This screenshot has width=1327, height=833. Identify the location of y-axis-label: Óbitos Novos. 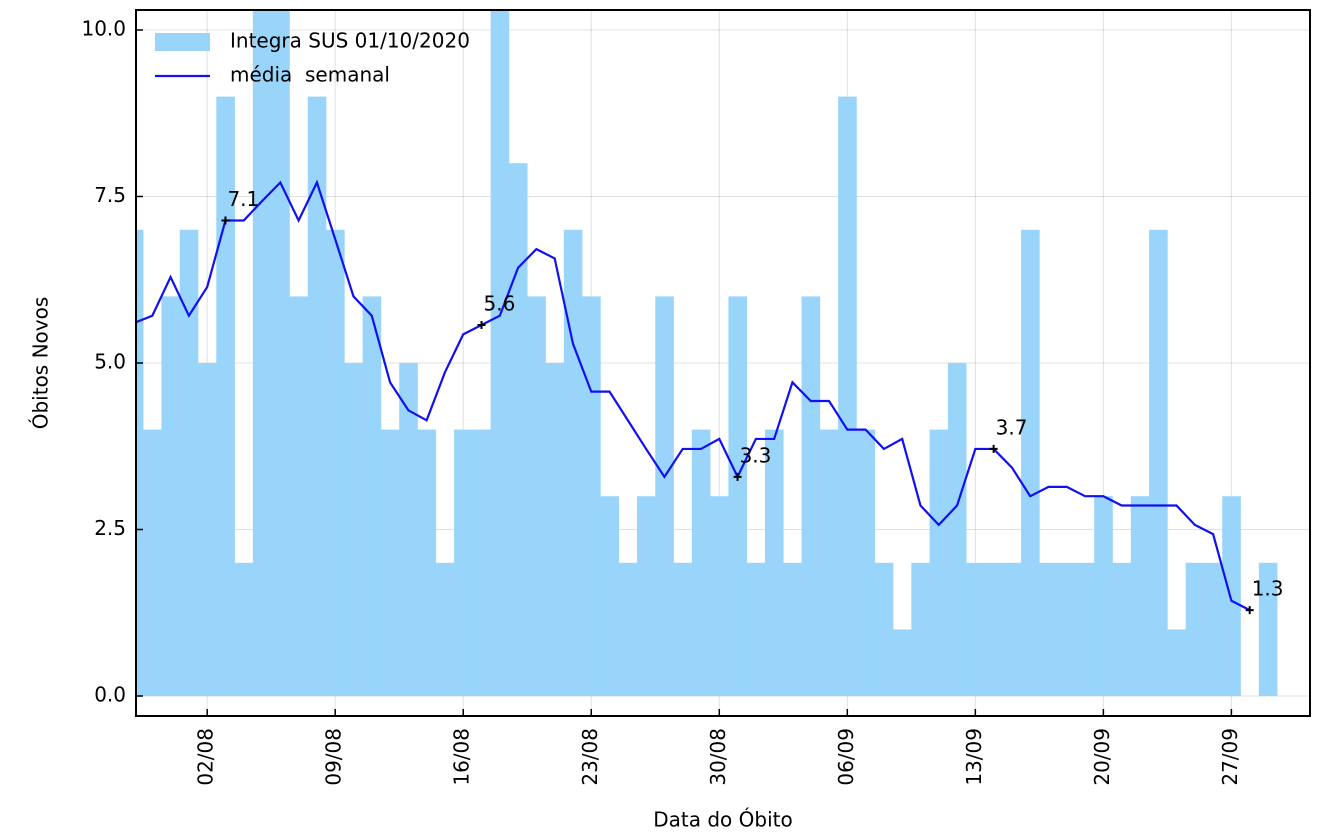
(41, 363).